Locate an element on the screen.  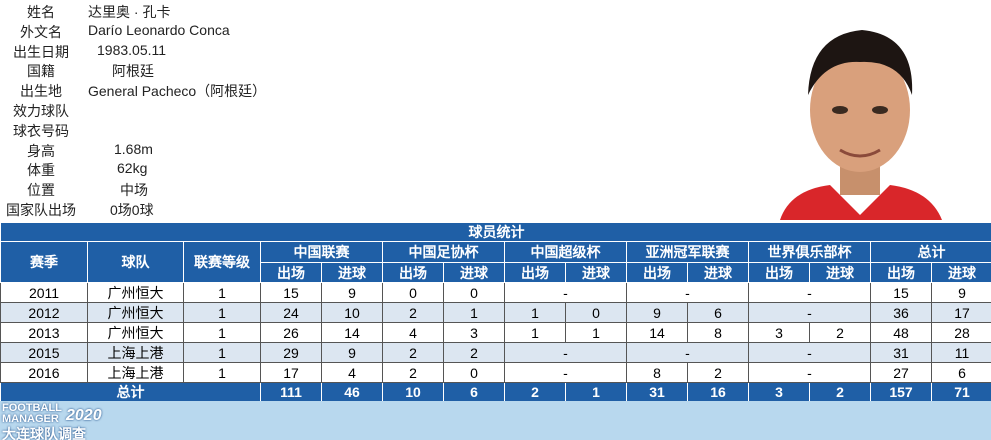
season-cell: 2013 is located at coordinates (44, 332).